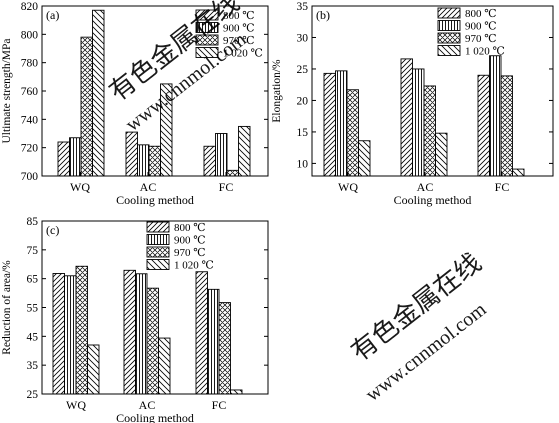 The height and width of the screenshot is (423, 559). What do you see at coordinates (303, 38) in the screenshot?
I see `y-tick-label: 30` at bounding box center [303, 38].